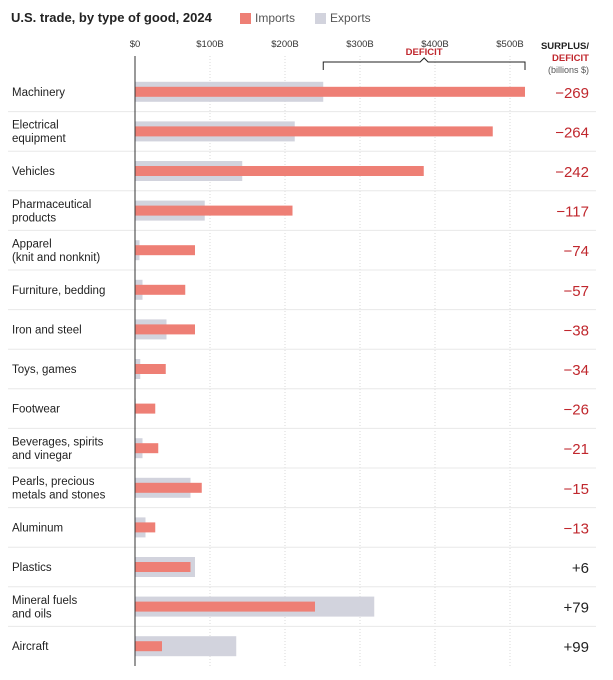  Describe the element at coordinates (576, 449) in the screenshot. I see `surplus-deficit-value: −21` at that location.